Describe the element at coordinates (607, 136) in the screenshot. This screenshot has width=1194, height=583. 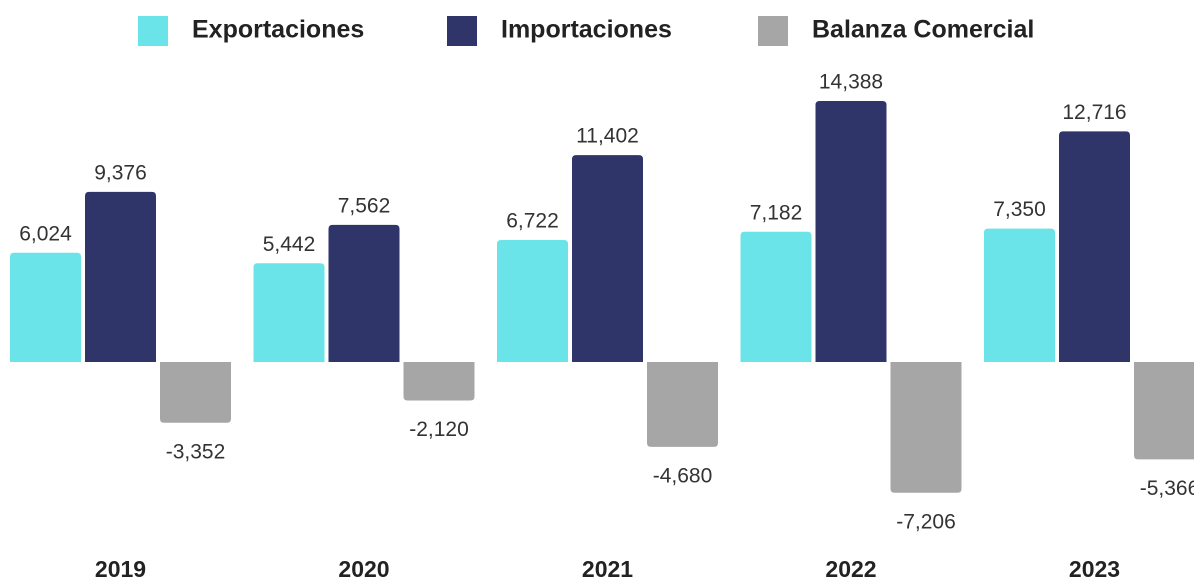
I see `value-label: 11,402` at that location.